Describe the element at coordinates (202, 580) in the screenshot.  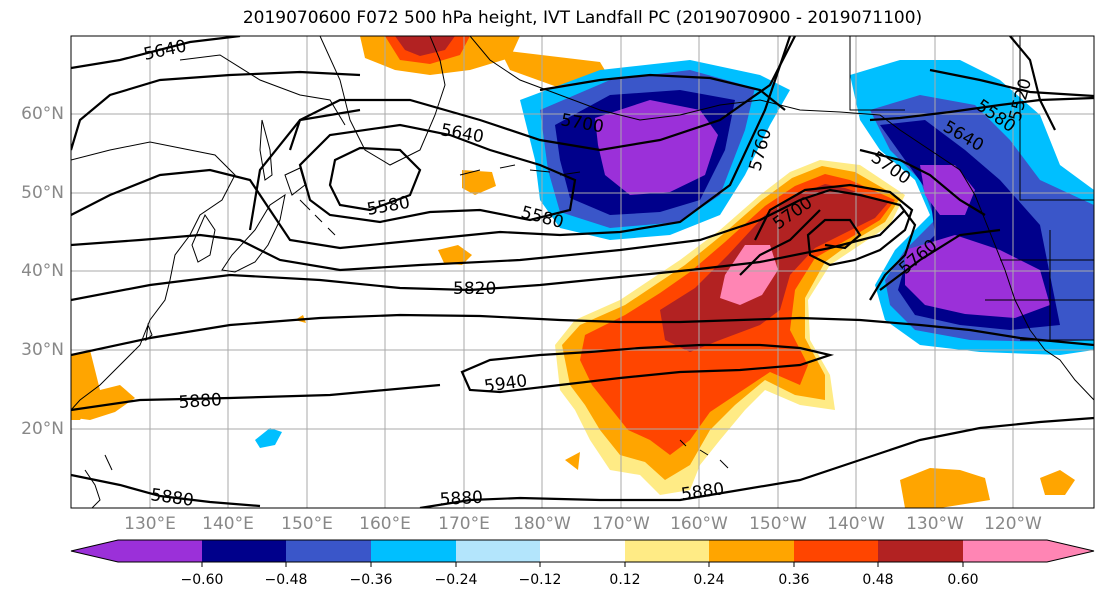
I see `colorbar-tick-label: −0.60` at that location.